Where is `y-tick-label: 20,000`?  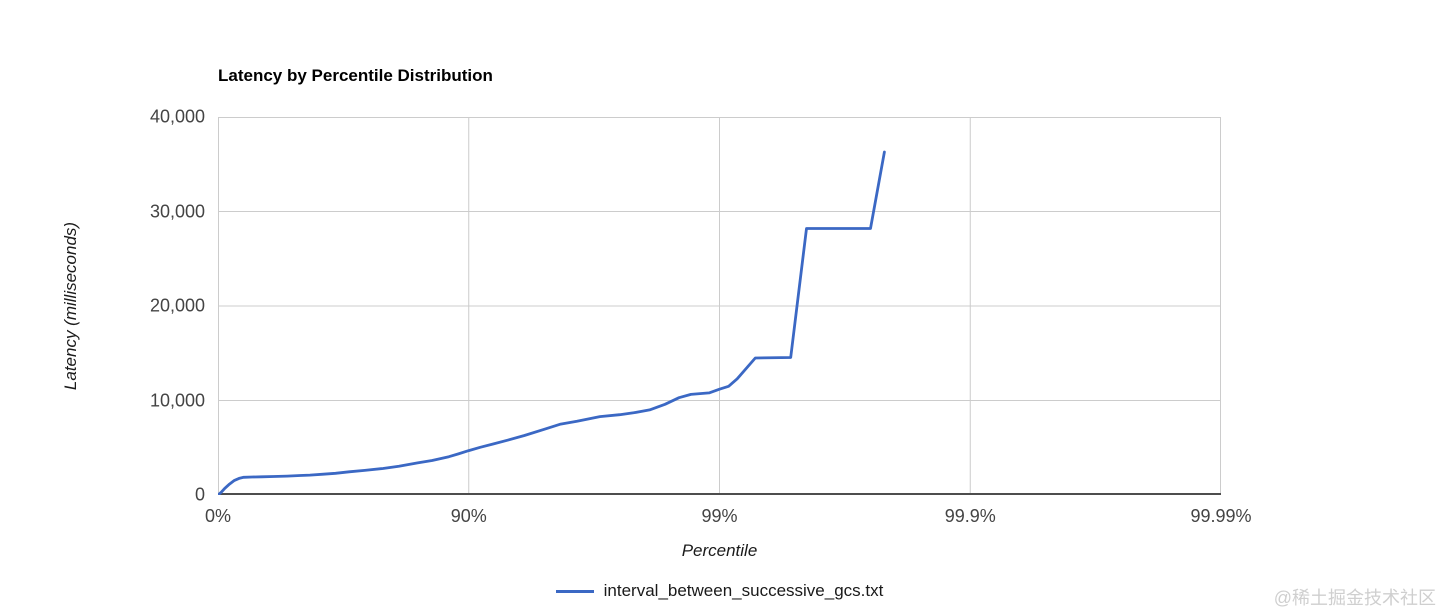 y-tick-label: 20,000 is located at coordinates (177, 305).